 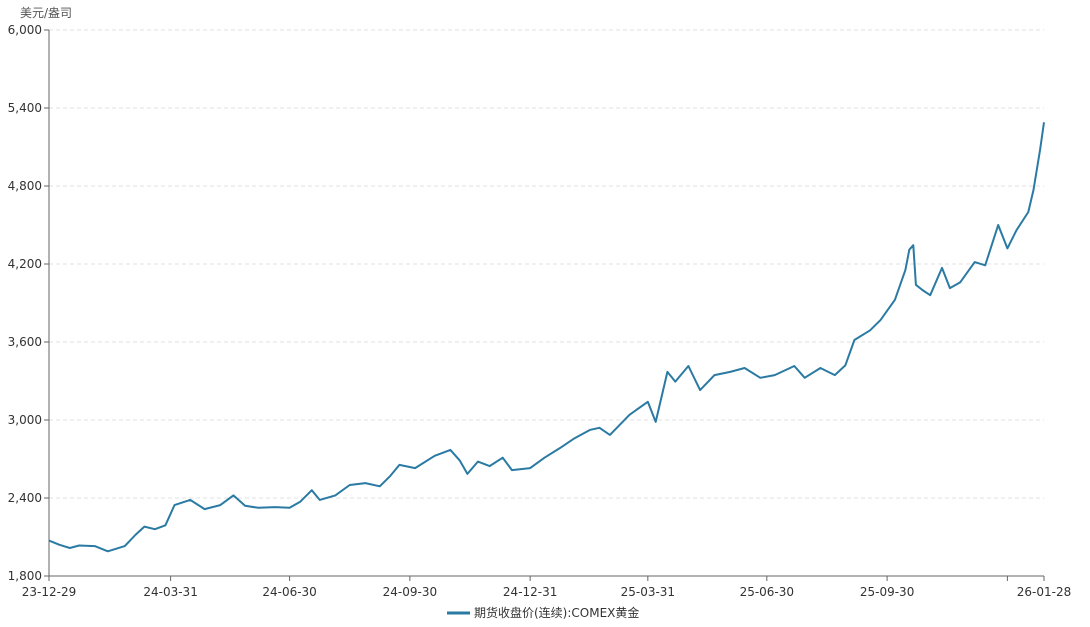 What do you see at coordinates (170, 592) in the screenshot?
I see `x-tick-label: 24-03-31` at bounding box center [170, 592].